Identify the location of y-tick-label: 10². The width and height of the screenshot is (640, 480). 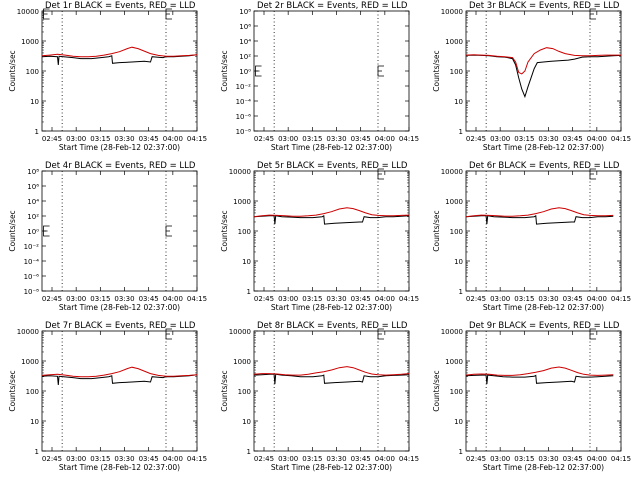
(33, 217).